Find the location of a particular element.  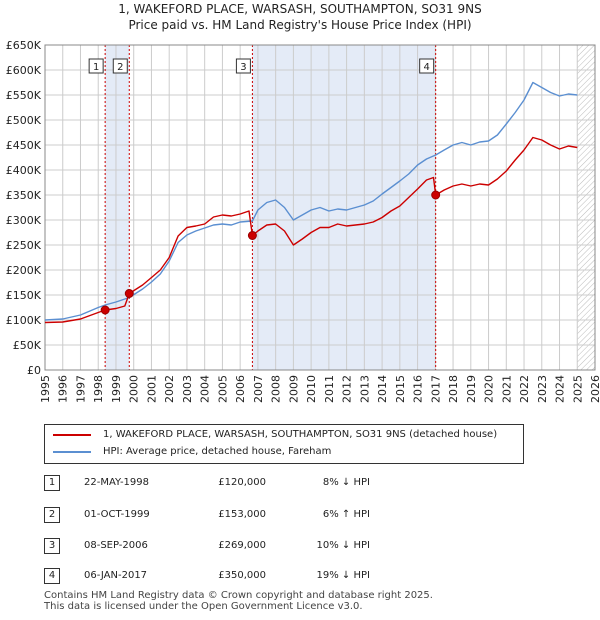

y-tick-label: £600K is located at coordinates (24, 70).